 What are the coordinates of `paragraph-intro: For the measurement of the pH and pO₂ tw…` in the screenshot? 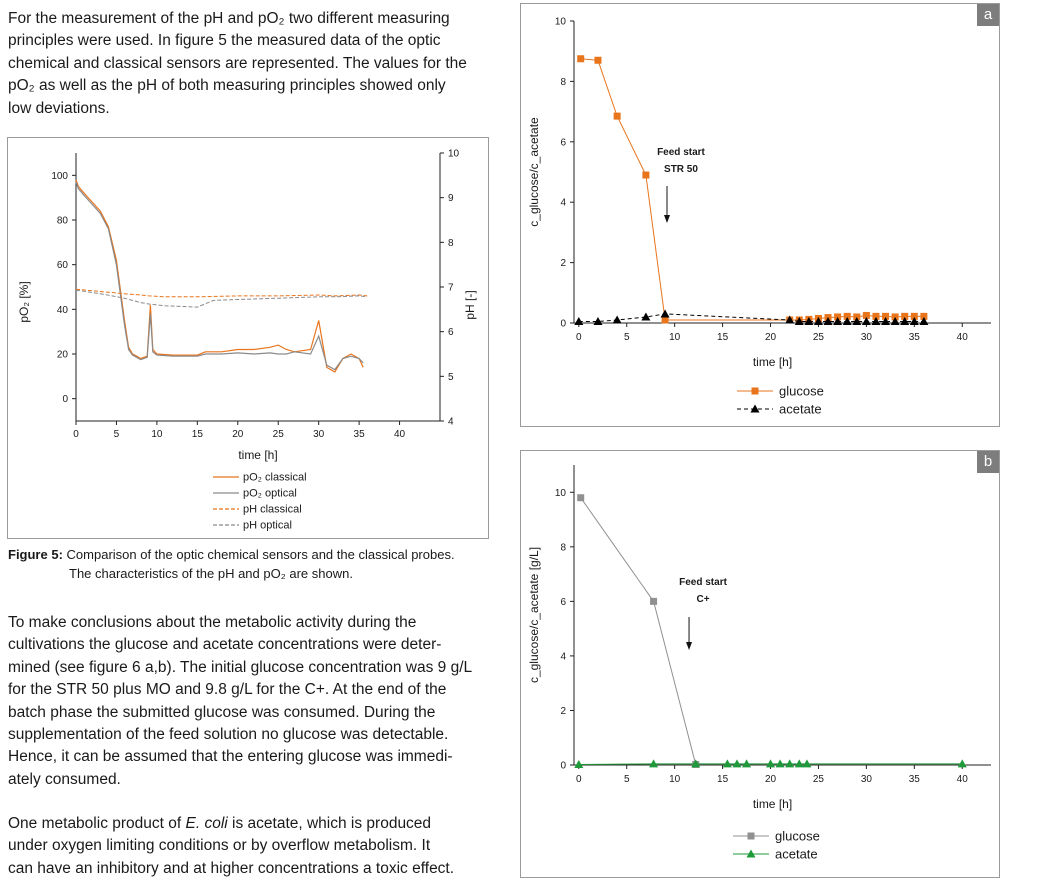 It's located at (258, 64).